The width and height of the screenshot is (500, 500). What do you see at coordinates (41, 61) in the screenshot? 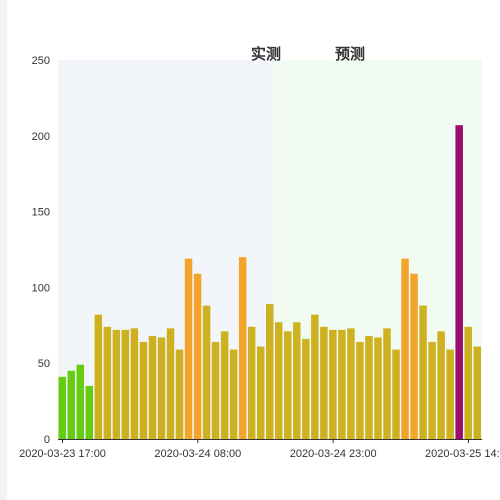
I see `y-tick-label: 250` at bounding box center [41, 61].